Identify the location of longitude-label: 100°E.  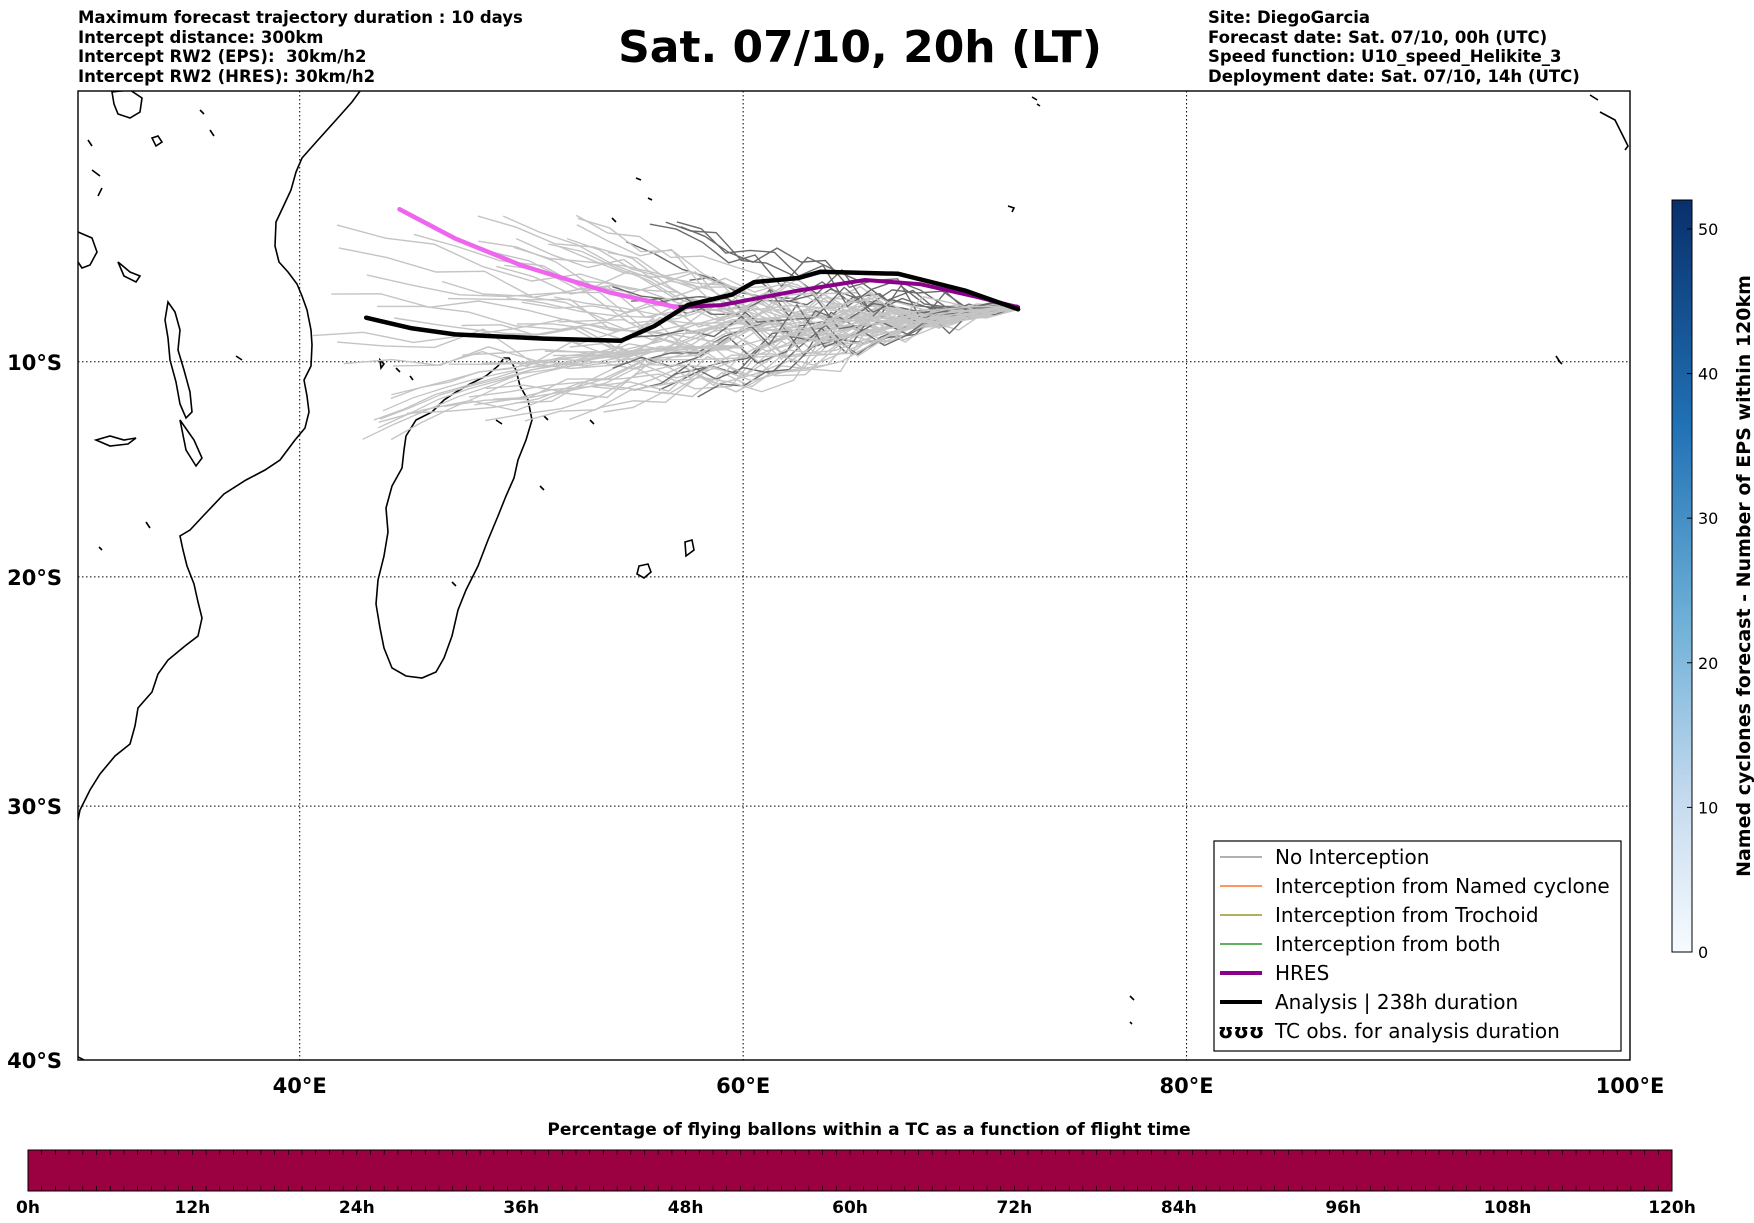
(1630, 1086).